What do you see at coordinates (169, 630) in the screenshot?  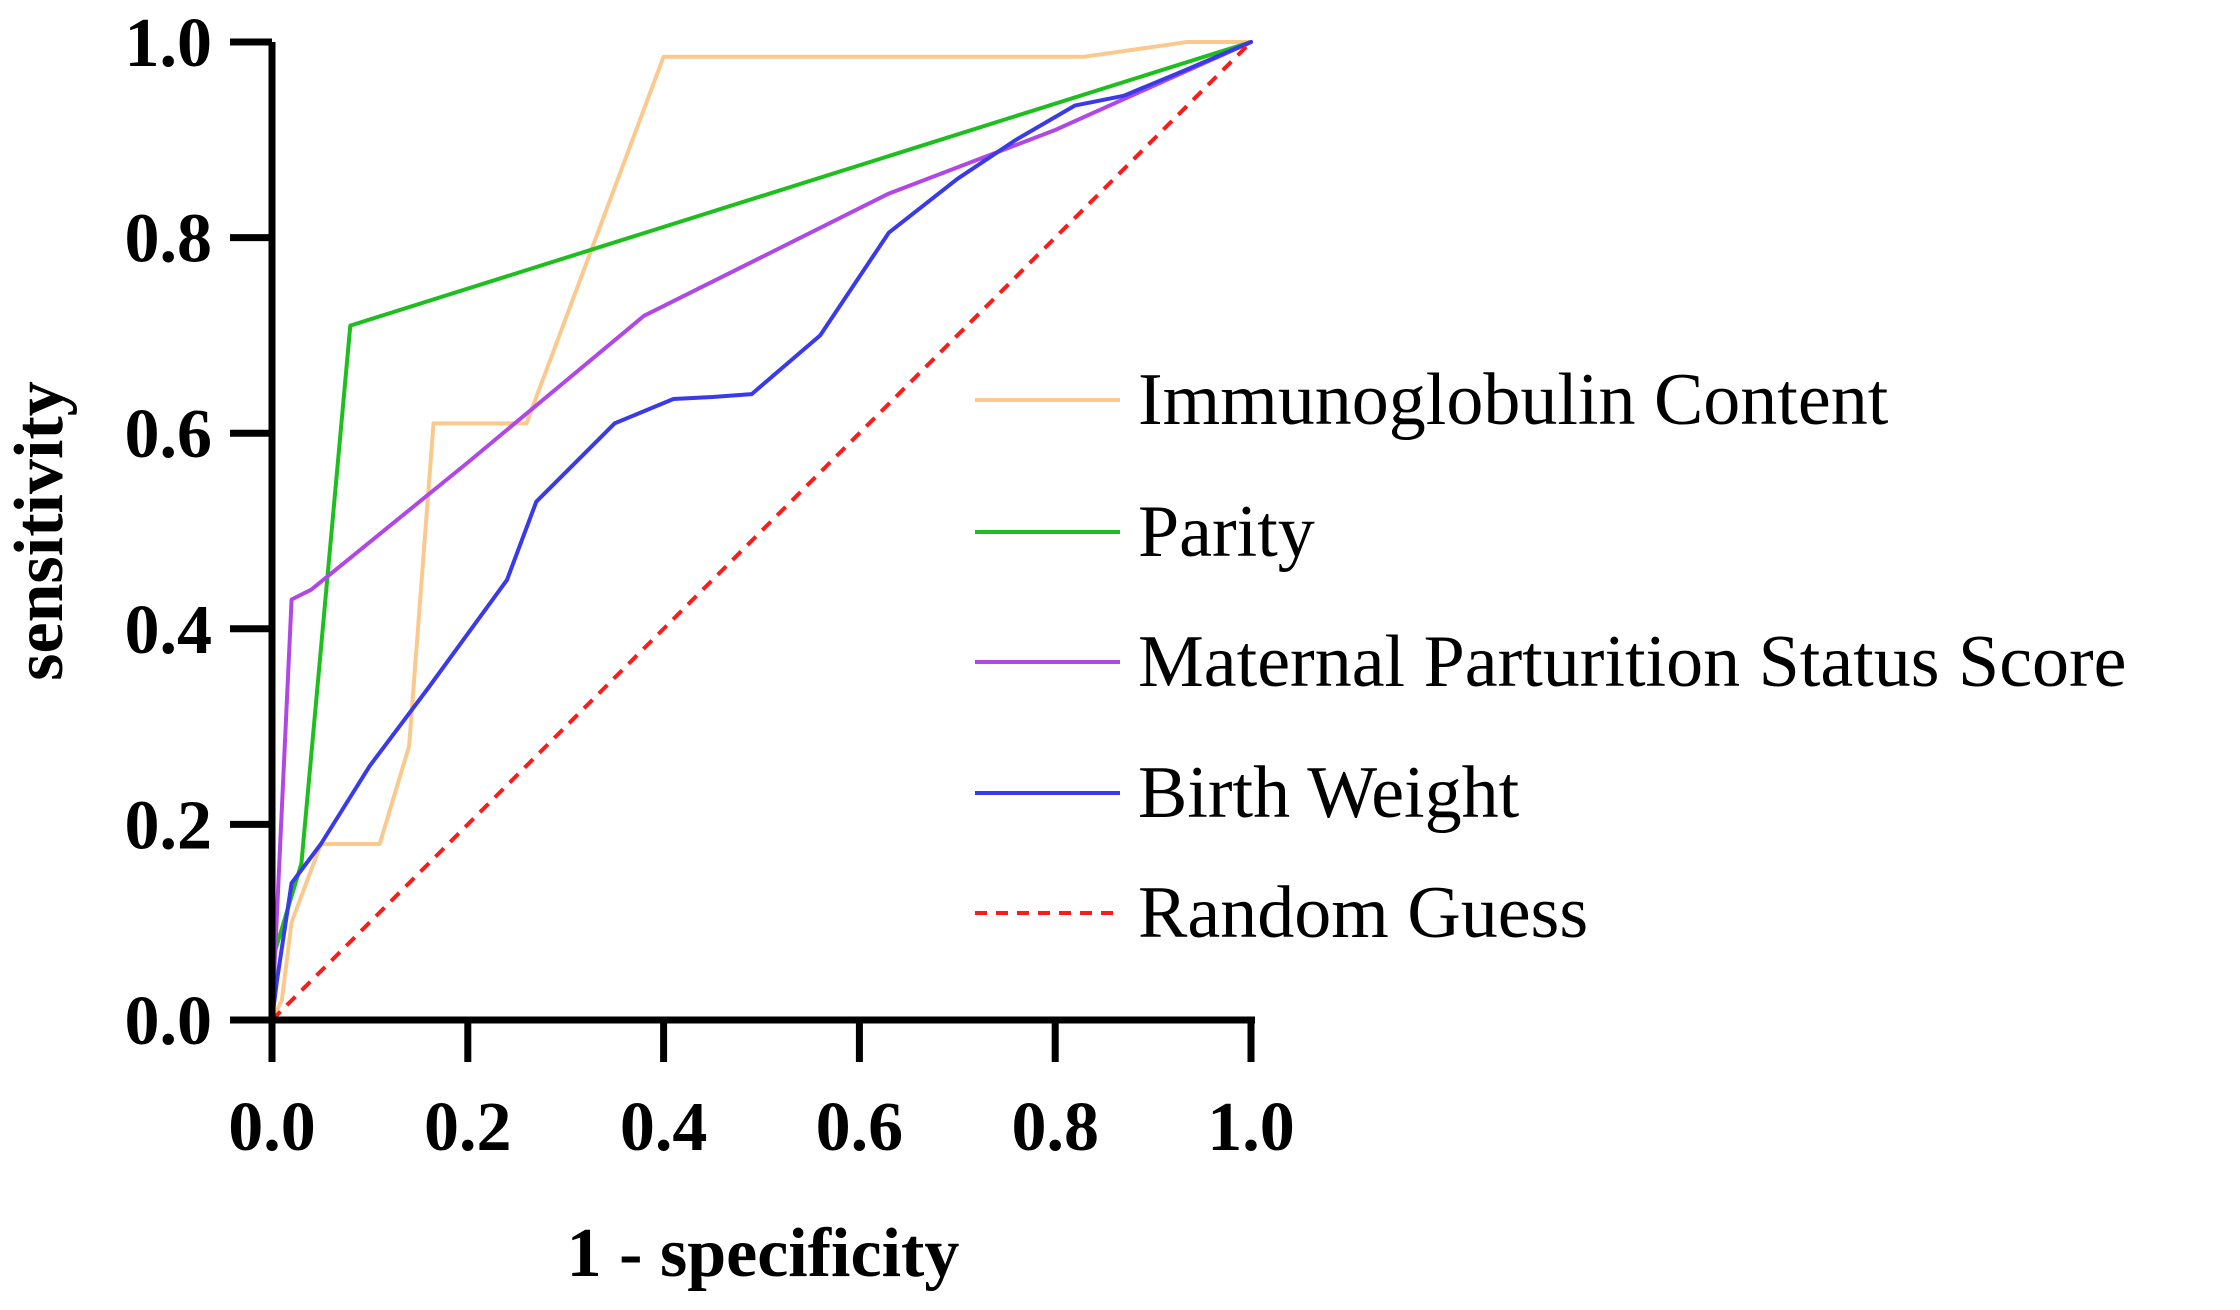 I see `y-tick-label: 0.4` at bounding box center [169, 630].